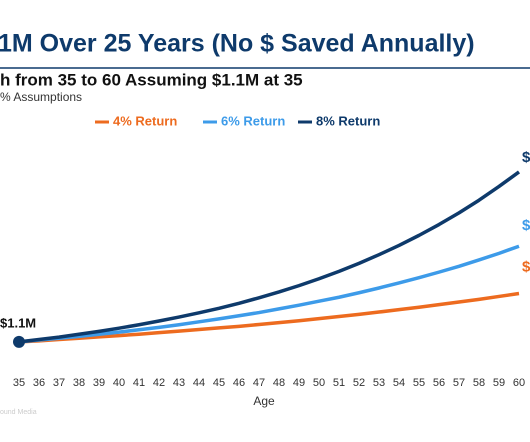 The width and height of the screenshot is (530, 442). Describe the element at coordinates (79, 383) in the screenshot. I see `x-tick-label: 38` at that location.